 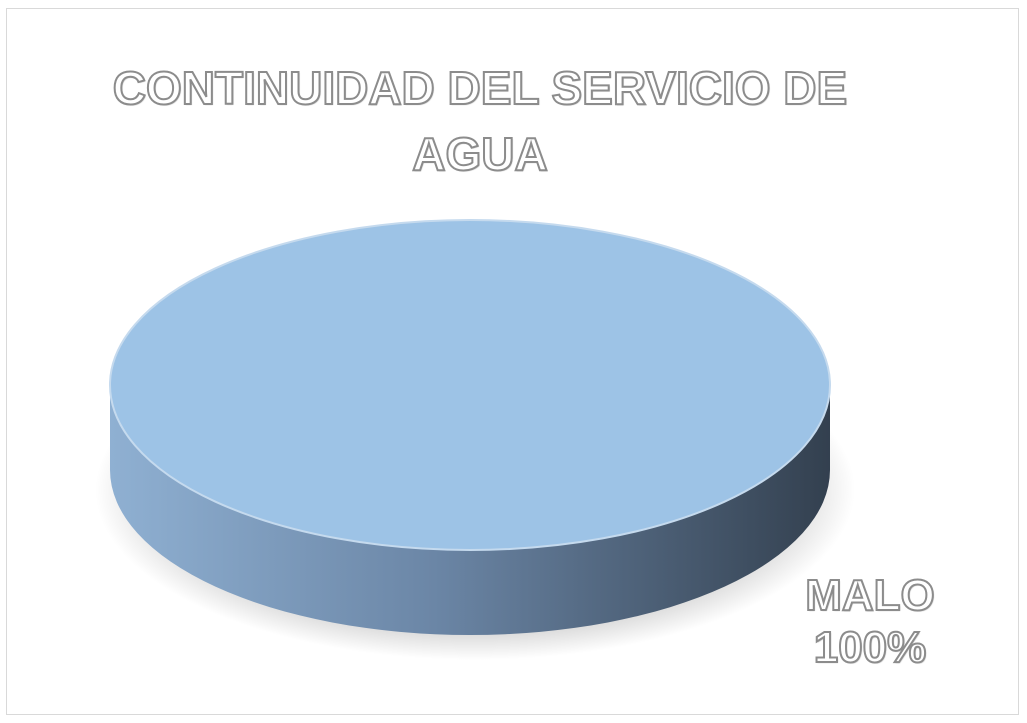 I want to click on value-label: 100%, so click(x=870, y=647).